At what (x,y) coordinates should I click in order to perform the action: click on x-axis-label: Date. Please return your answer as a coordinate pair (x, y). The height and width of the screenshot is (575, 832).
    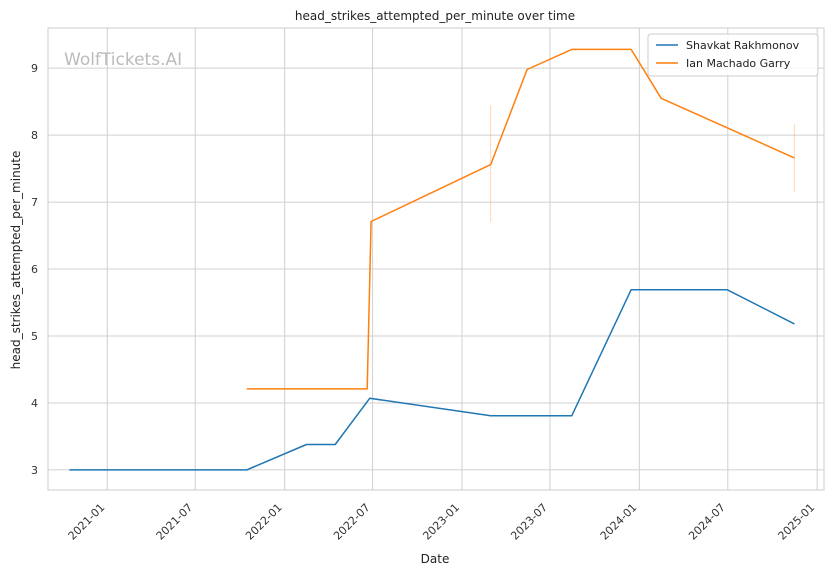
    Looking at the image, I should click on (435, 559).